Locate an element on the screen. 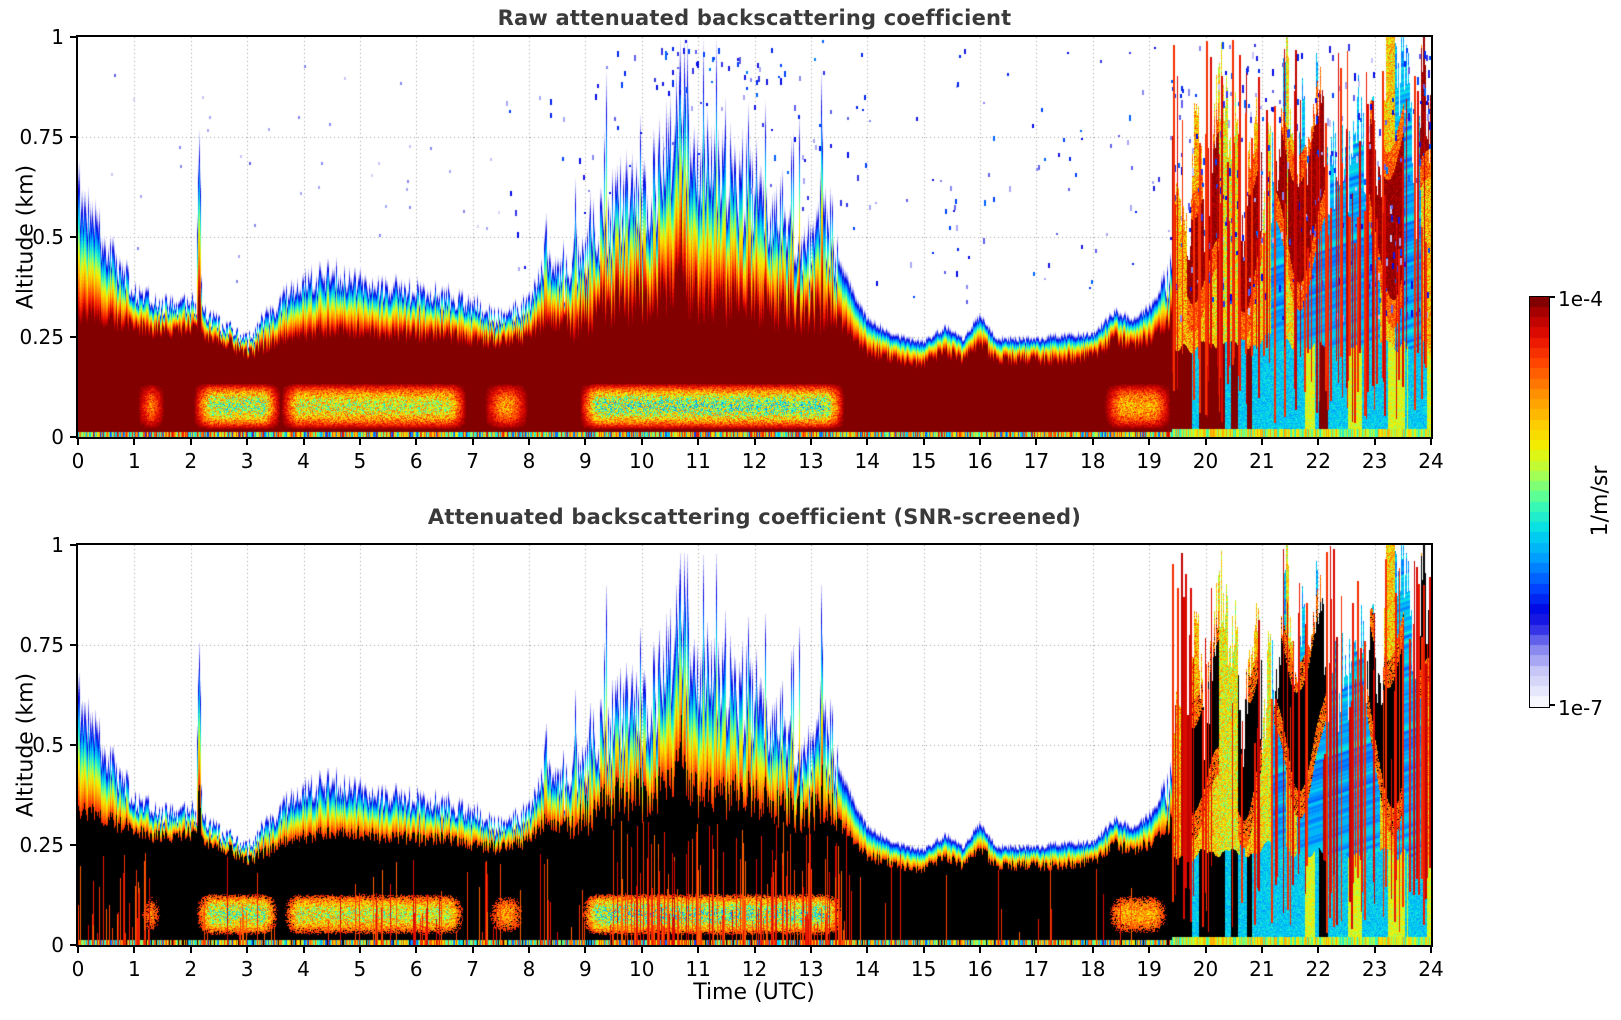 This screenshot has width=1621, height=1020. x-tick-label: 4 is located at coordinates (303, 969).